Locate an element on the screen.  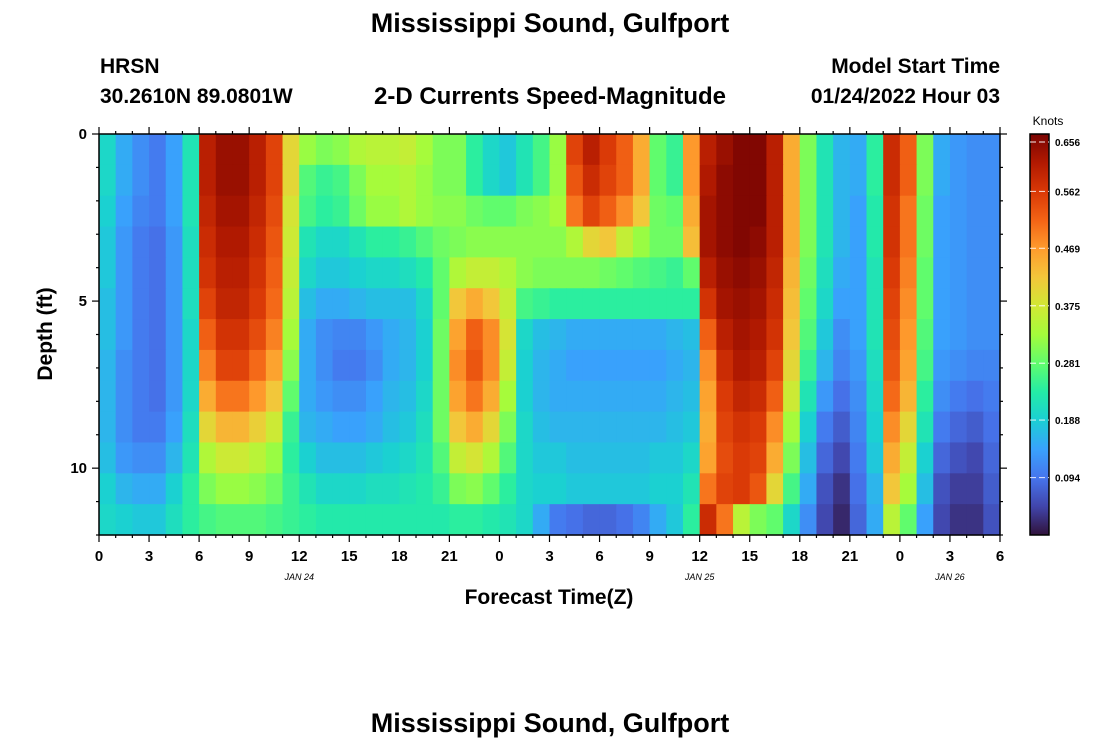
x-tick-label: 0 is located at coordinates (900, 556).